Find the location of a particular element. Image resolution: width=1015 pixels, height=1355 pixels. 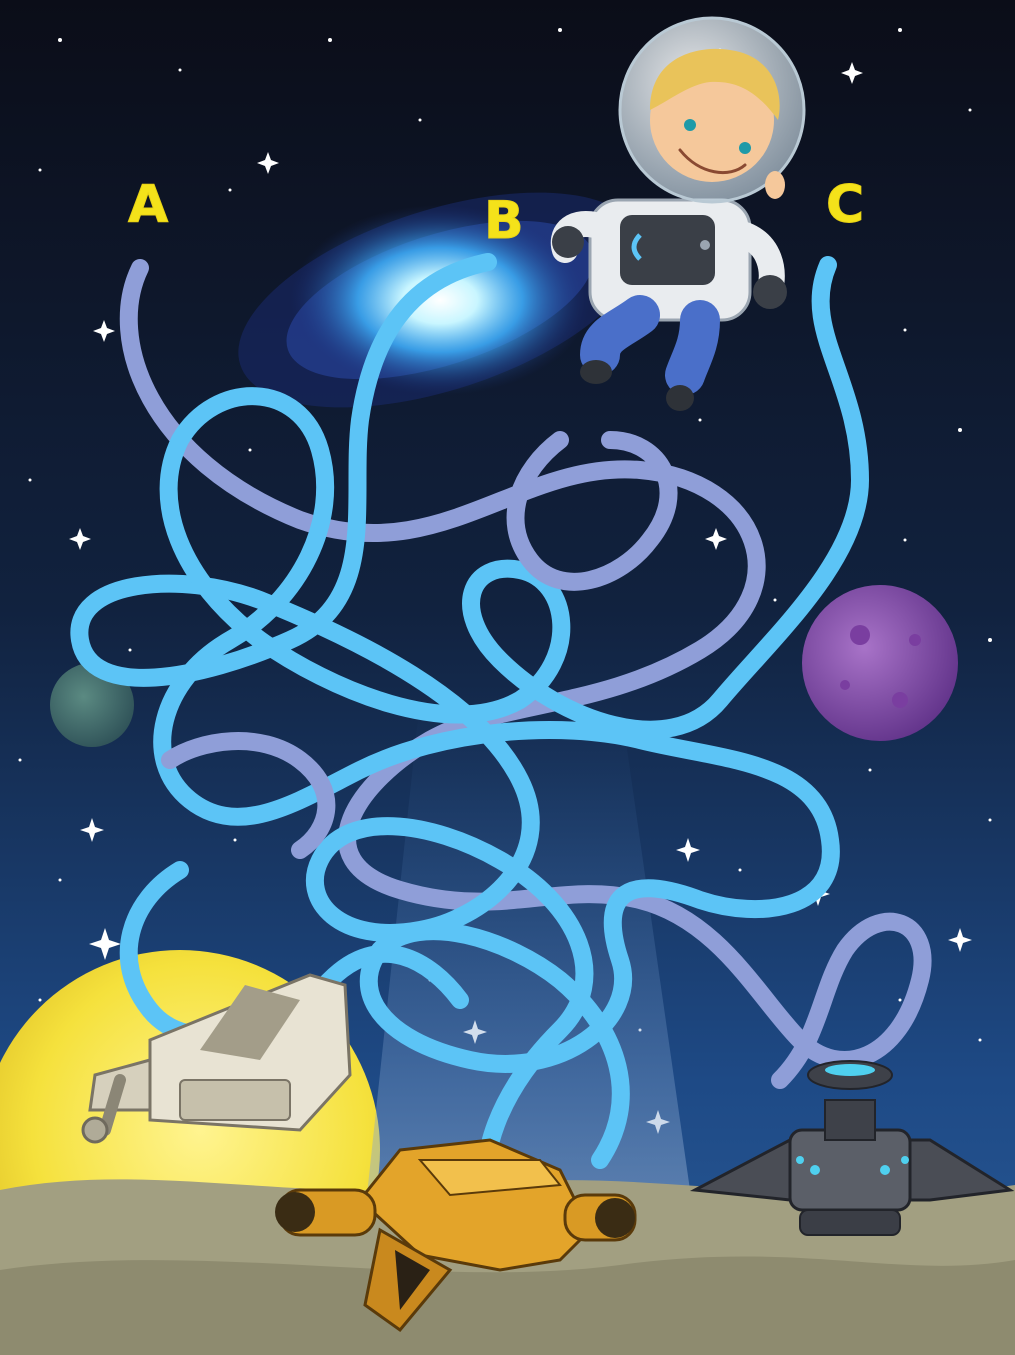

label-c: C is located at coordinates (845, 205).